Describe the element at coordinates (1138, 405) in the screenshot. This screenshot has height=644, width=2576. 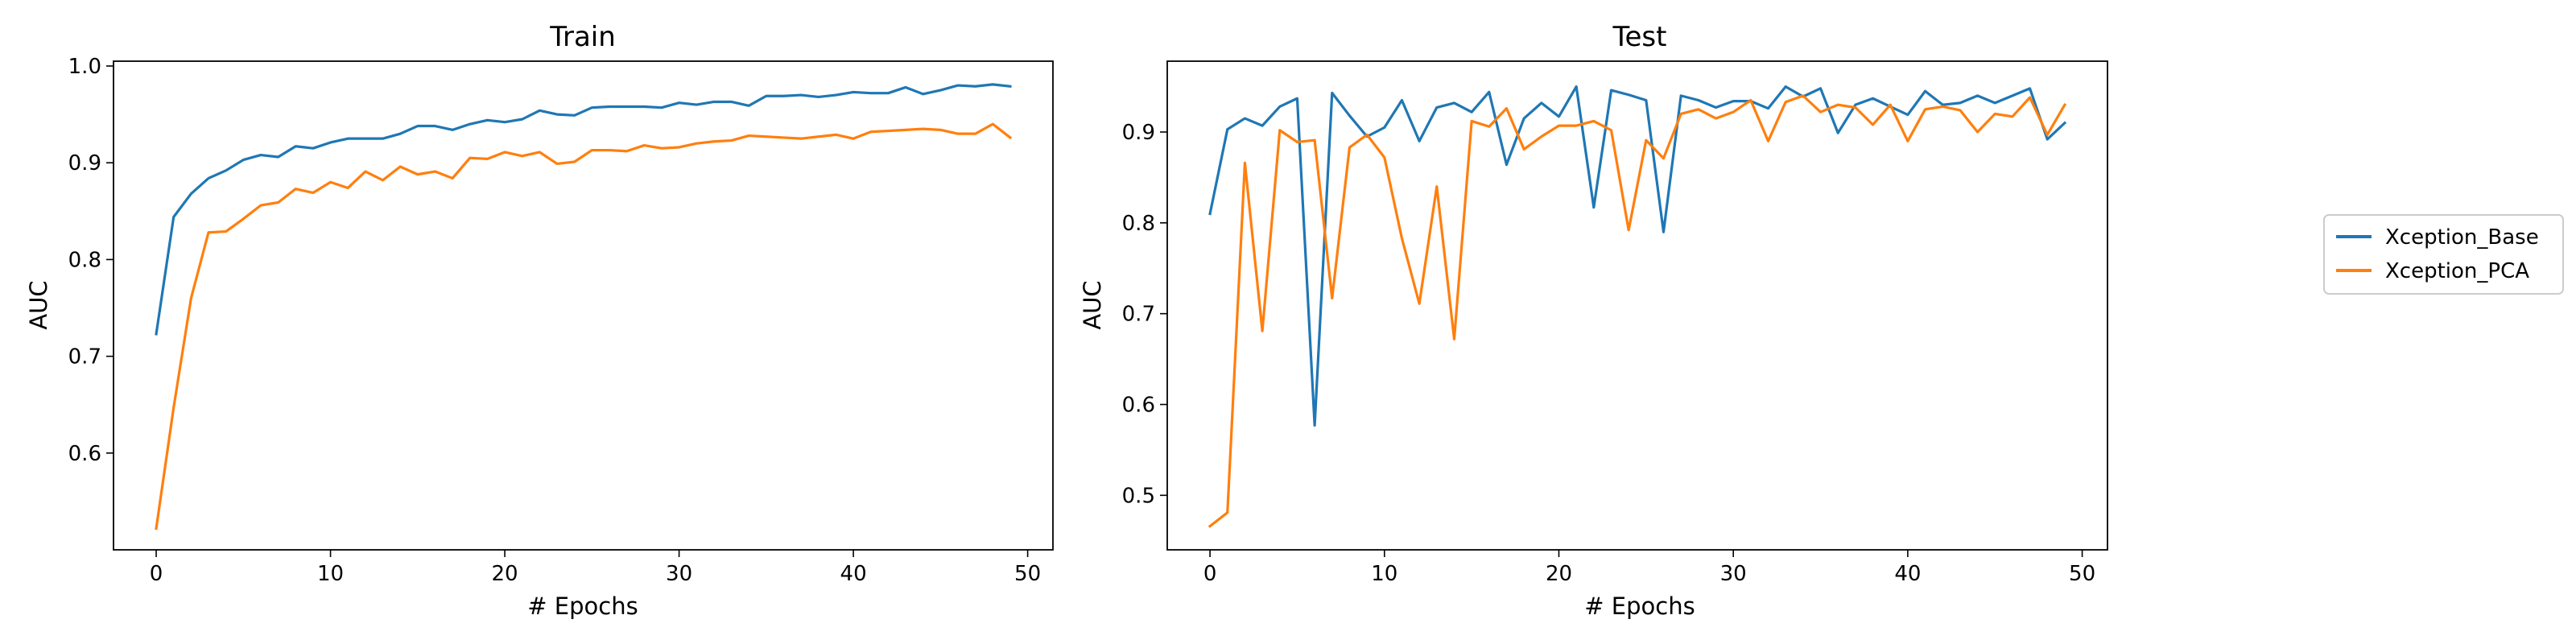
I see `test-y-tick-label-0-6: 0.6` at that location.